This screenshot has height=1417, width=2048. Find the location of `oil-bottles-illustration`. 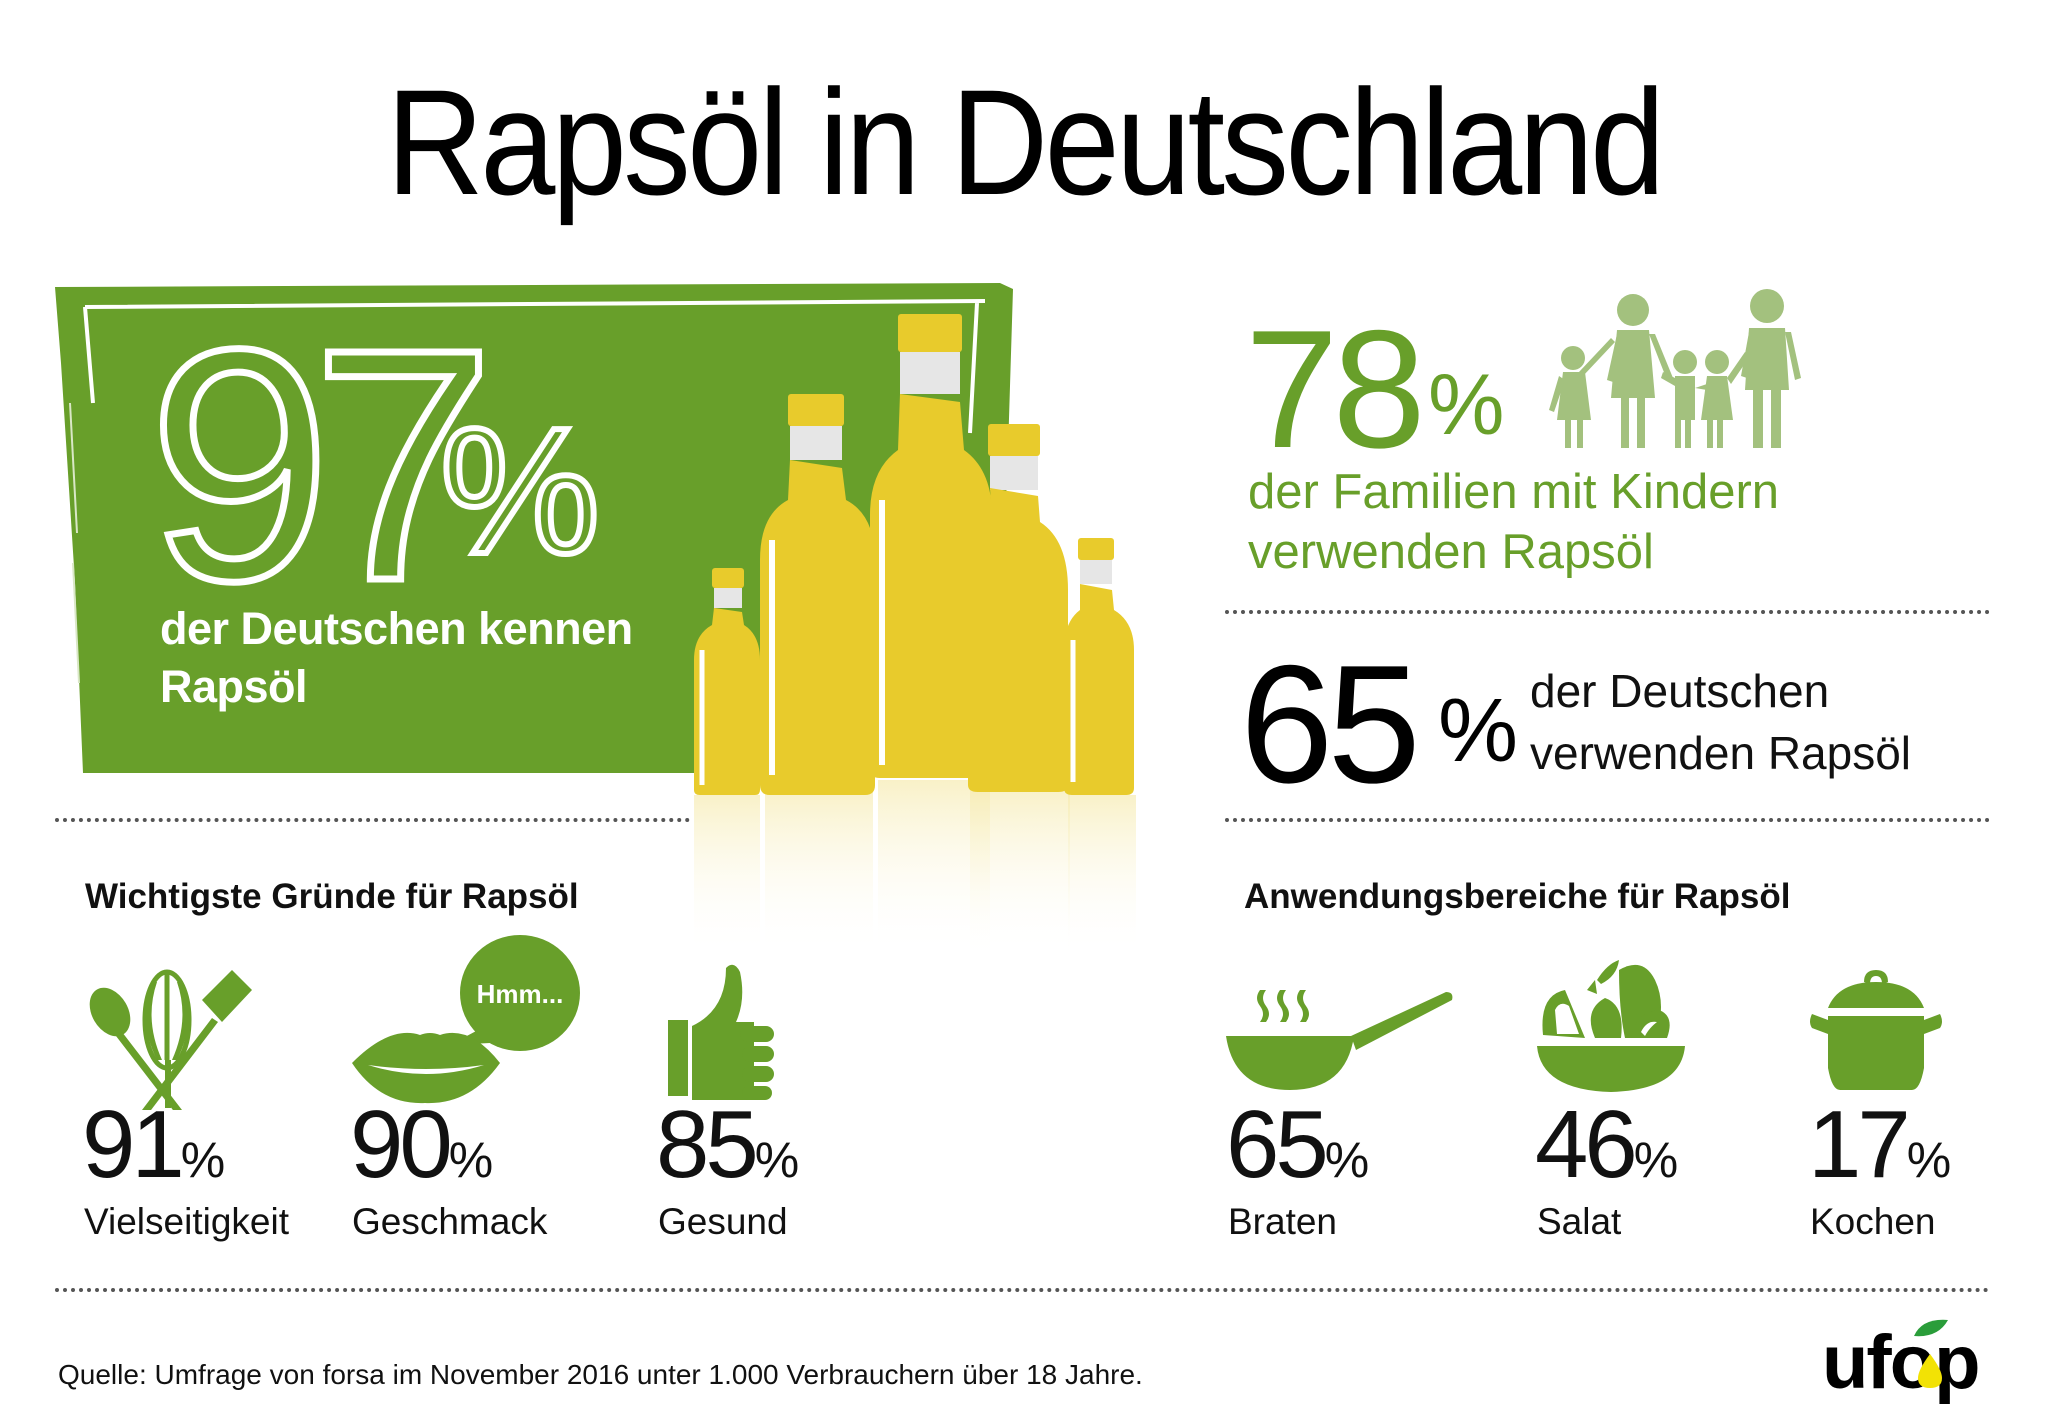

oil-bottles-illustration is located at coordinates (915, 634).